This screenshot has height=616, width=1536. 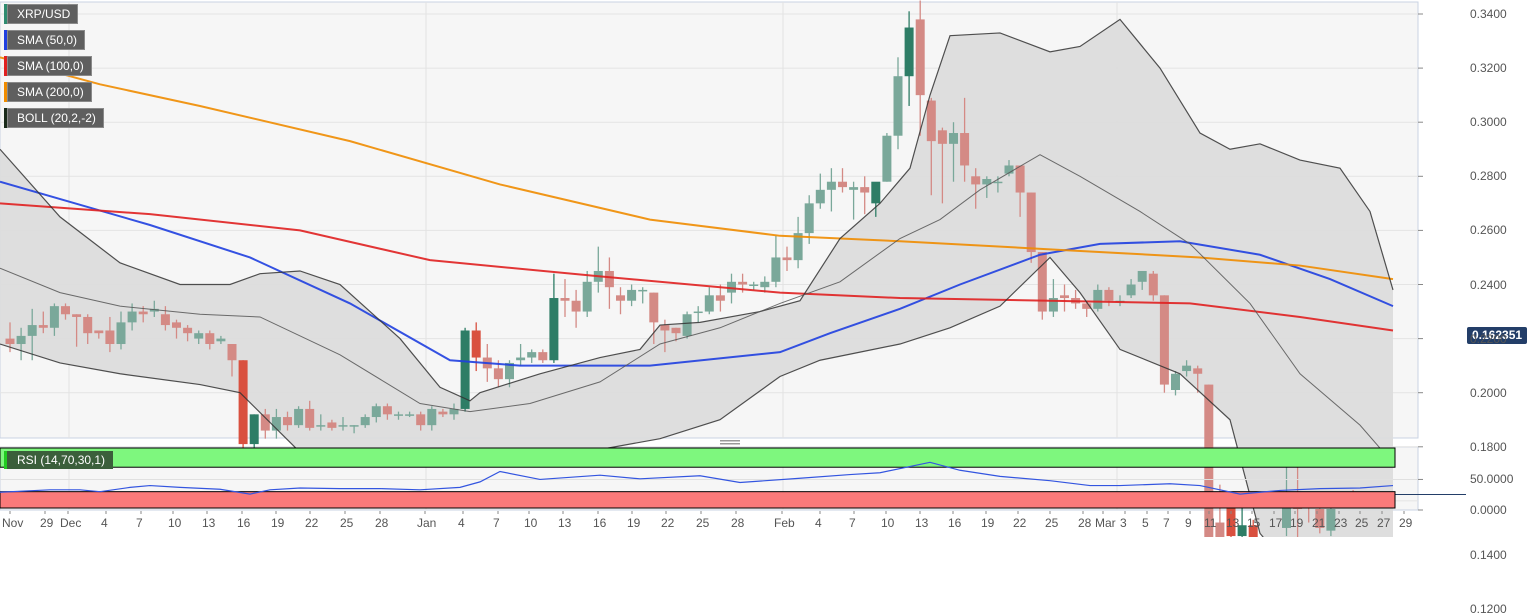 What do you see at coordinates (48, 92) in the screenshot?
I see `legend-sma200: SMA (200,0)` at bounding box center [48, 92].